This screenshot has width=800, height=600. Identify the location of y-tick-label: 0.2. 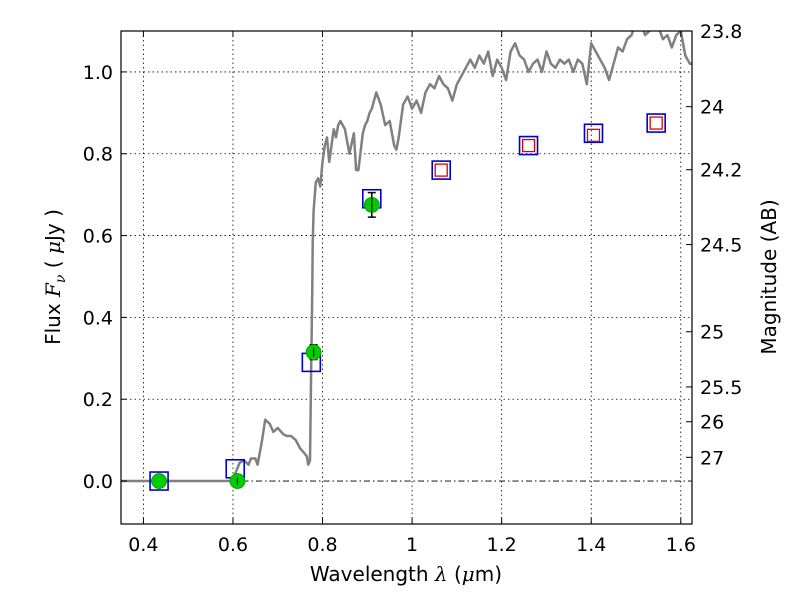
(98, 400).